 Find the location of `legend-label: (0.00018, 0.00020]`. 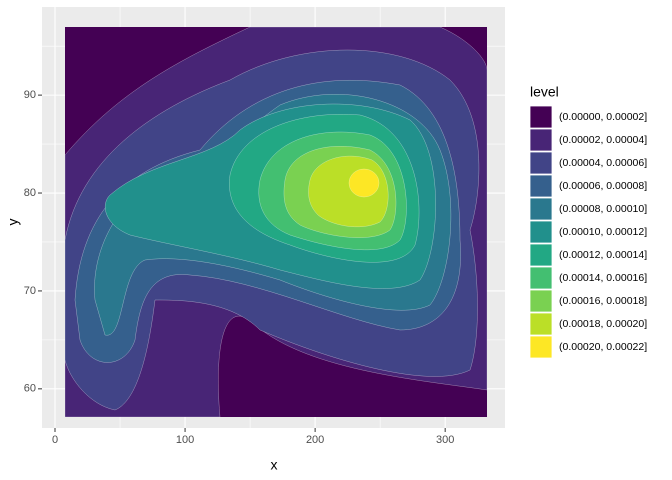

legend-label: (0.00018, 0.00020] is located at coordinates (603, 324).